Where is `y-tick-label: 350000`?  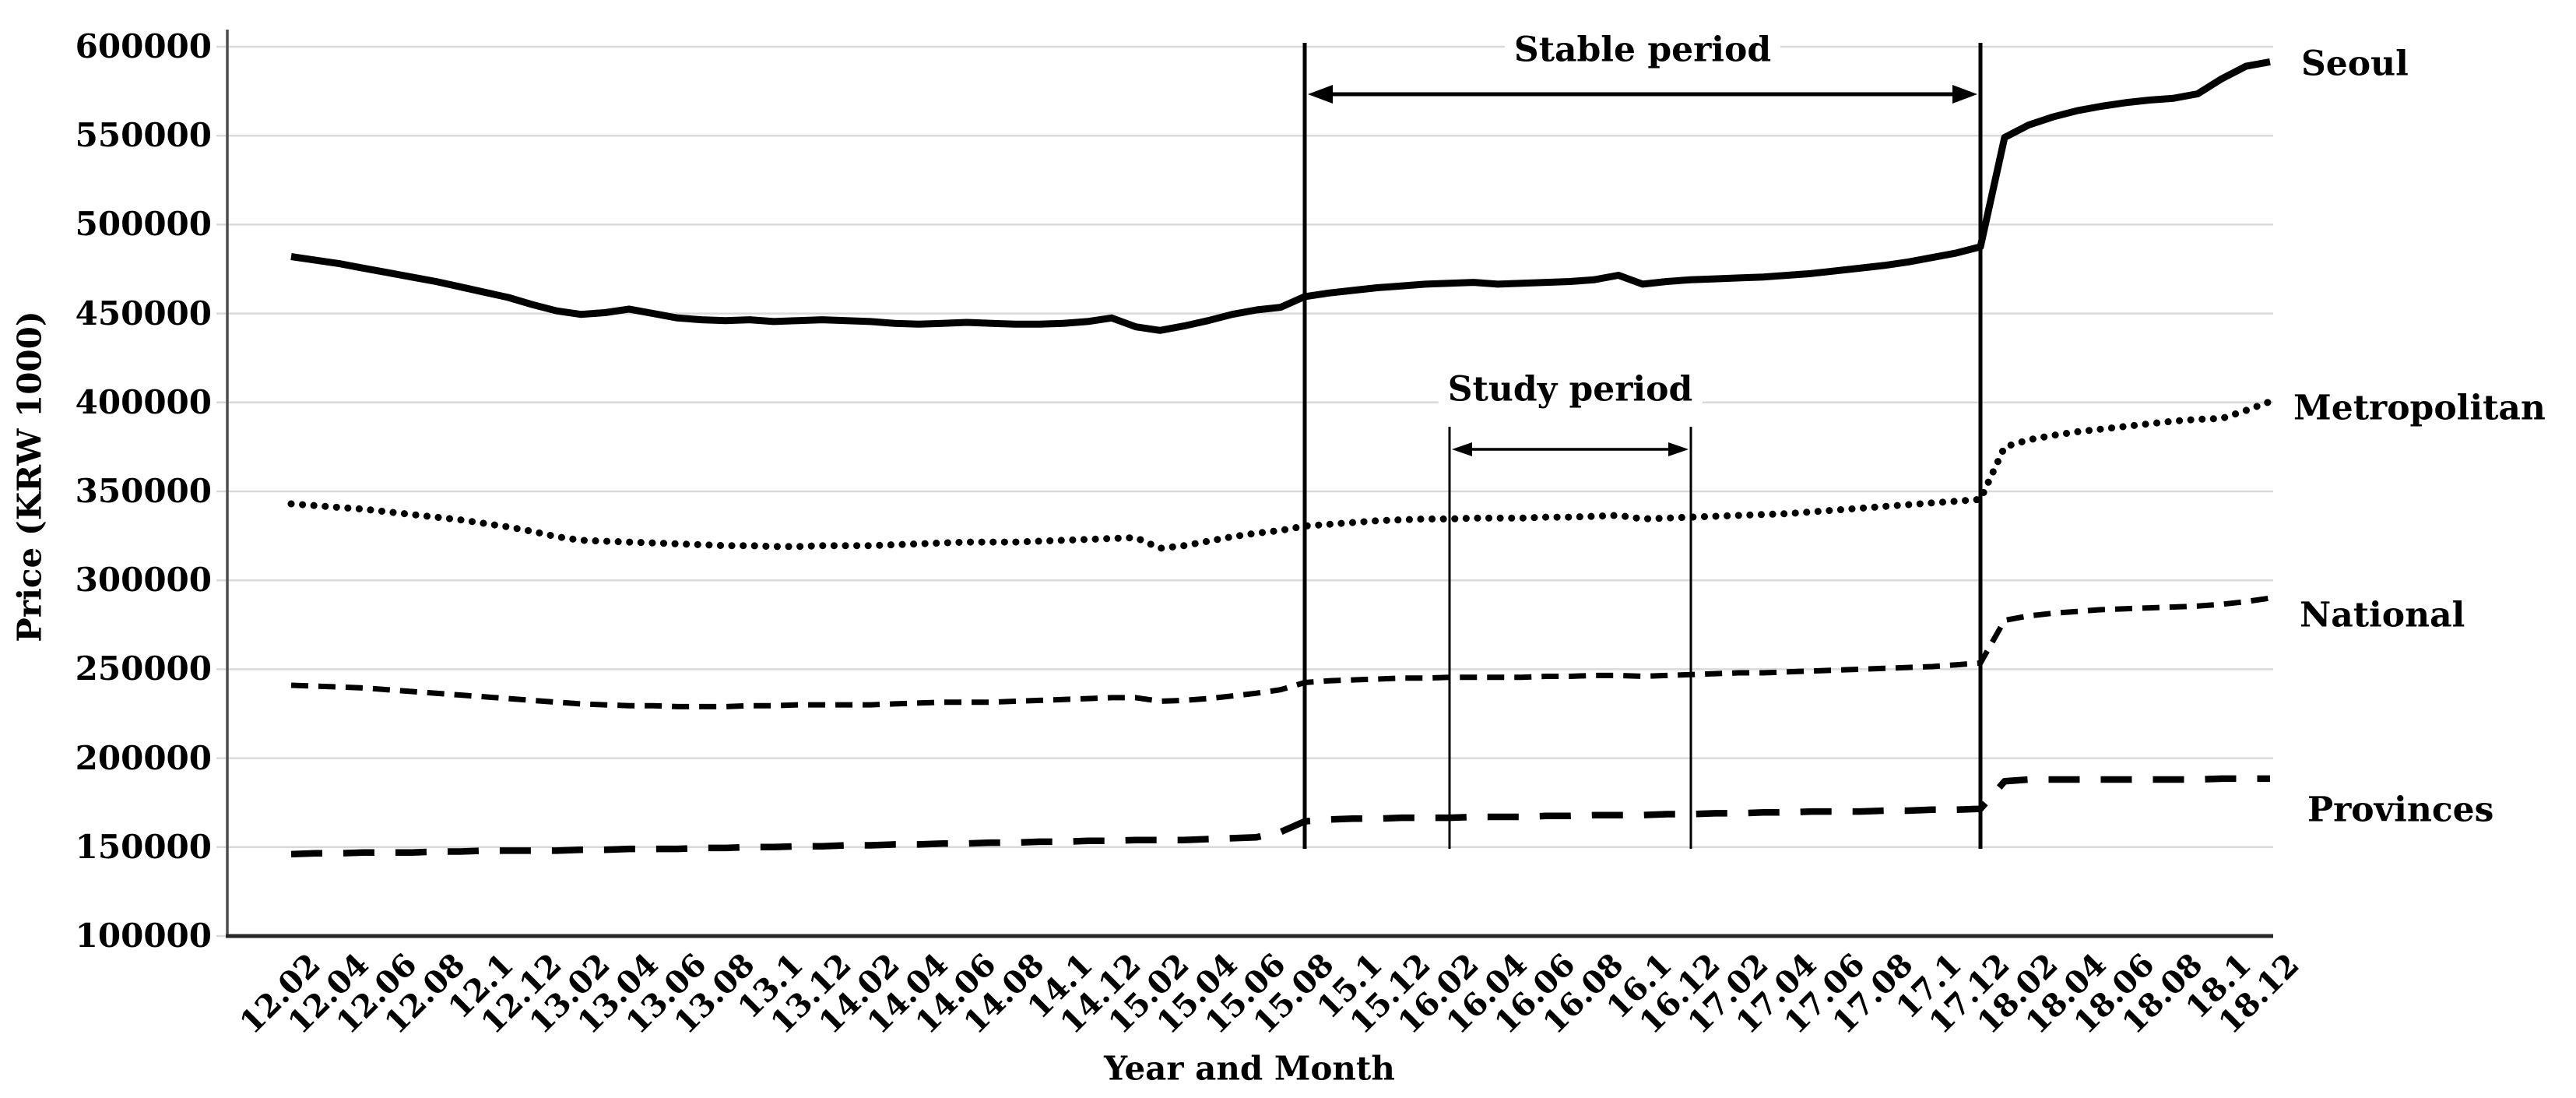
y-tick-label: 350000 is located at coordinates (143, 491).